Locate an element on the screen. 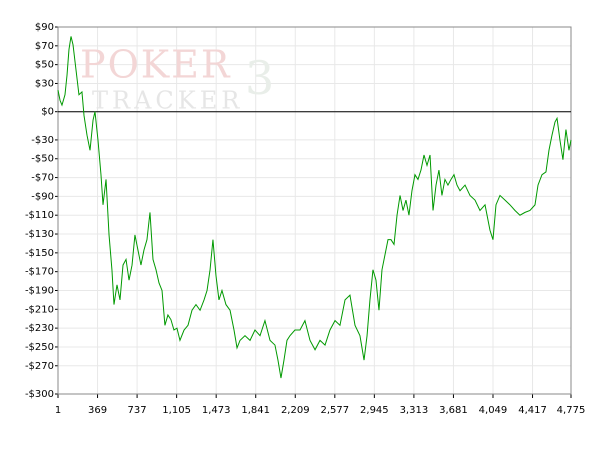  y-tick-label: -$130 is located at coordinates (39, 234).